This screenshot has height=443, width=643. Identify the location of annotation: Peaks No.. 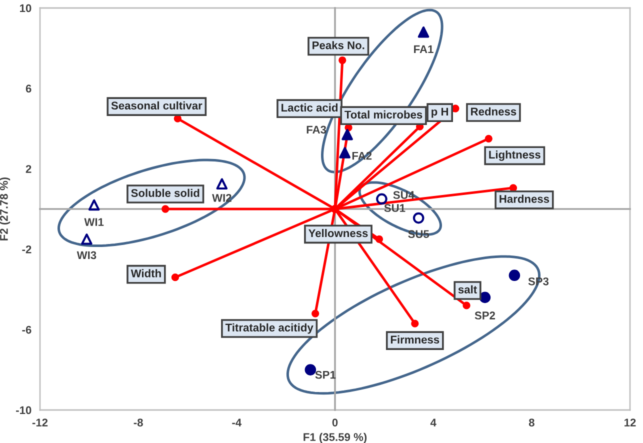
(338, 45).